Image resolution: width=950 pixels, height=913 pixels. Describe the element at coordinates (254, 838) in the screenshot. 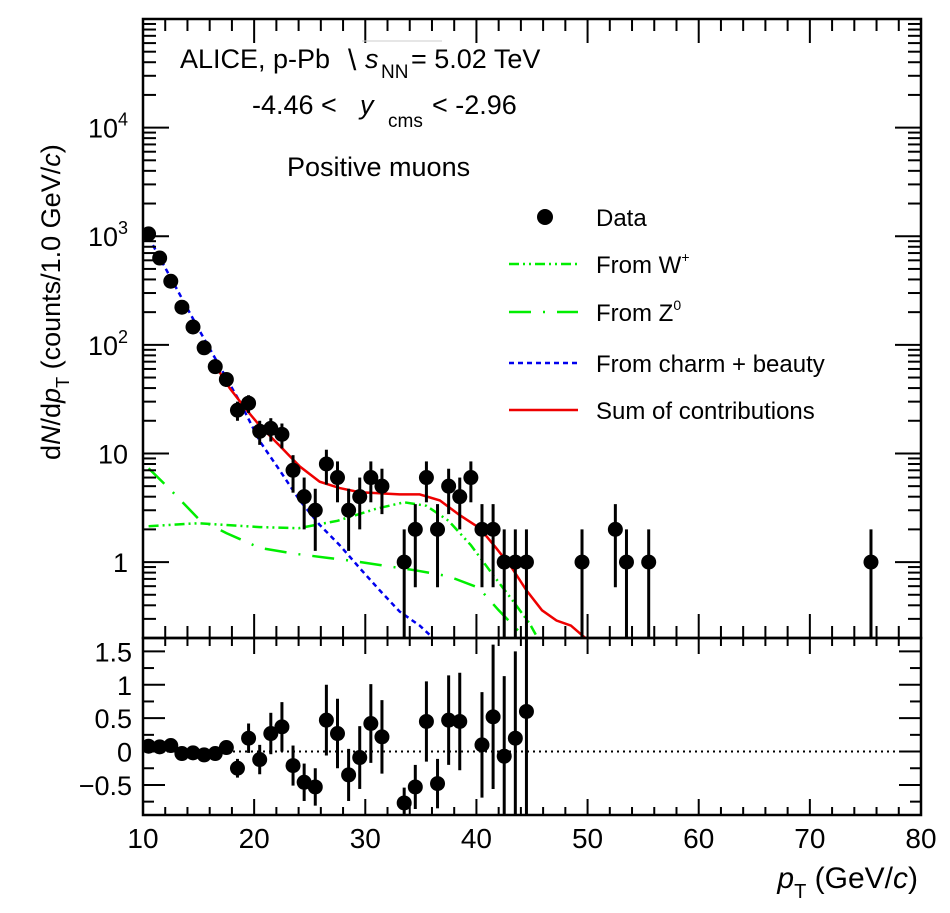

I see `x-tick-label: 20` at that location.